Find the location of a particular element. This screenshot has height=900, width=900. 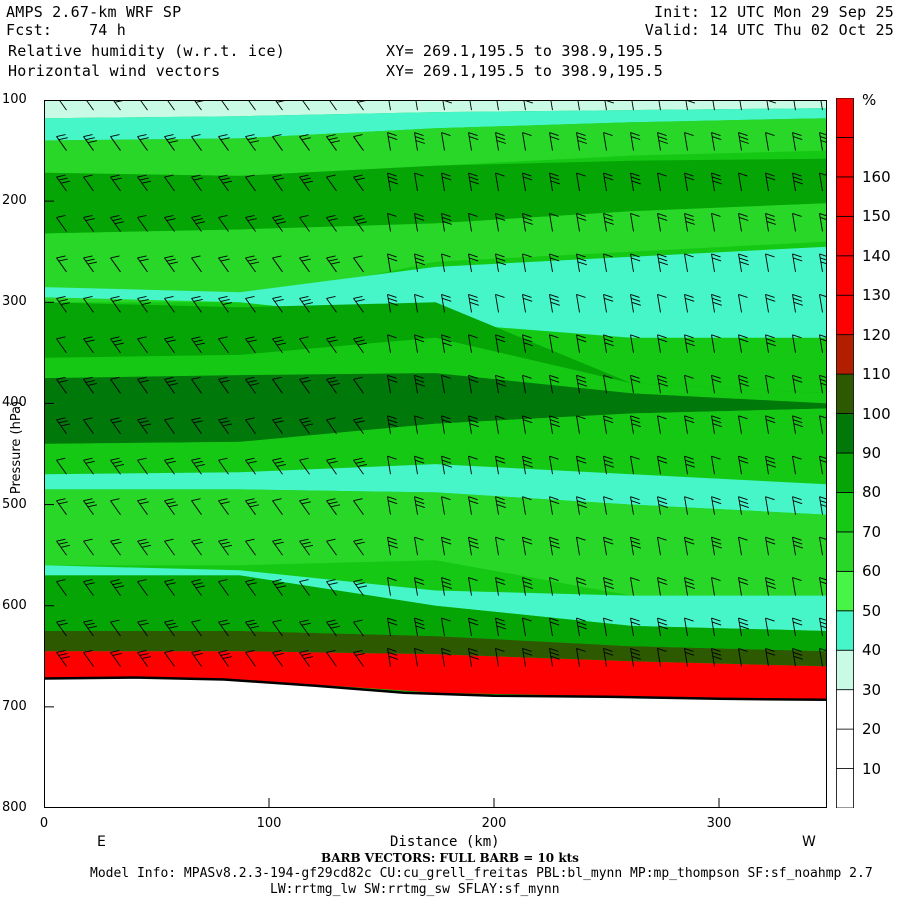

legend-level-label: 50 is located at coordinates (872, 610).